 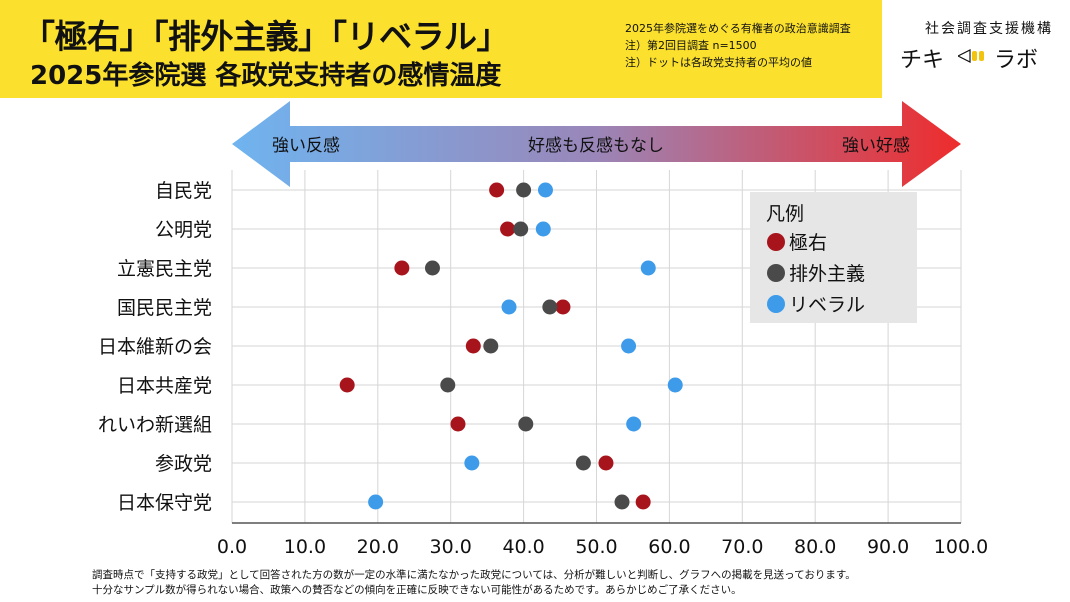 What do you see at coordinates (742, 547) in the screenshot?
I see `x-tick-label: 70.0` at bounding box center [742, 547].